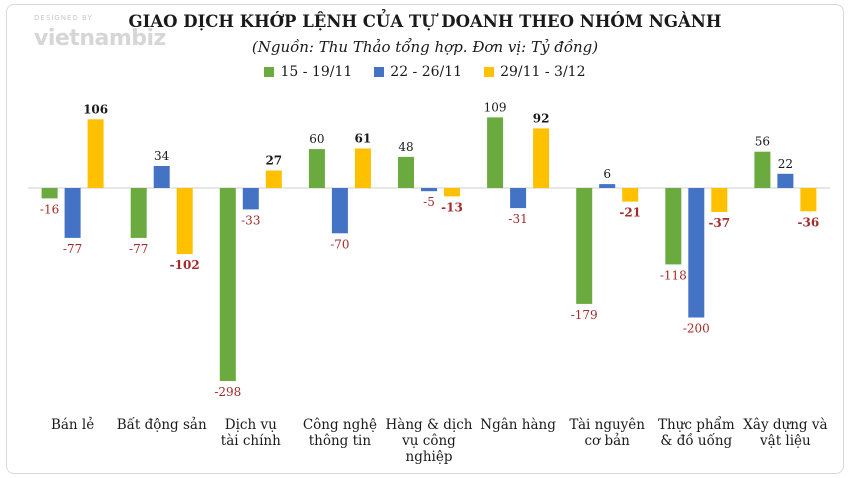 This screenshot has width=850, height=478. I want to click on data-label-series-1-cat-4: 60, so click(316, 139).